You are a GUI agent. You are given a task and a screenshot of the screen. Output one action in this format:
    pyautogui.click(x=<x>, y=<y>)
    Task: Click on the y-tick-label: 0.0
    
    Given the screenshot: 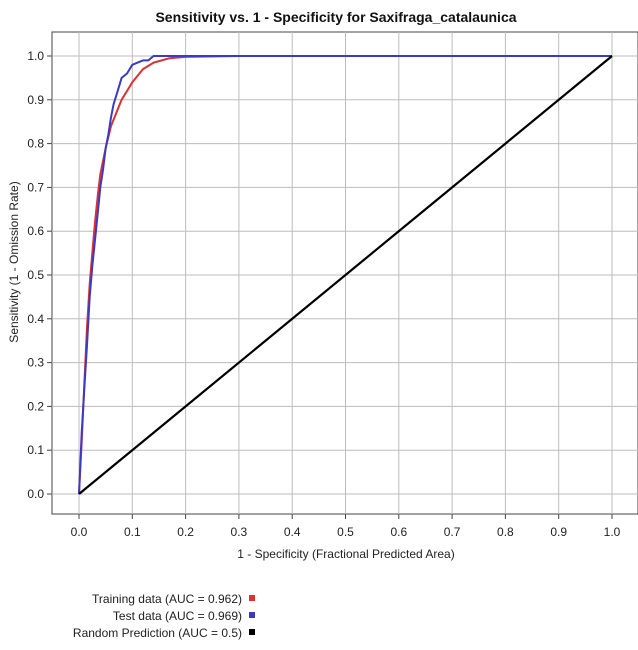 What is the action you would take?
    pyautogui.click(x=35, y=494)
    